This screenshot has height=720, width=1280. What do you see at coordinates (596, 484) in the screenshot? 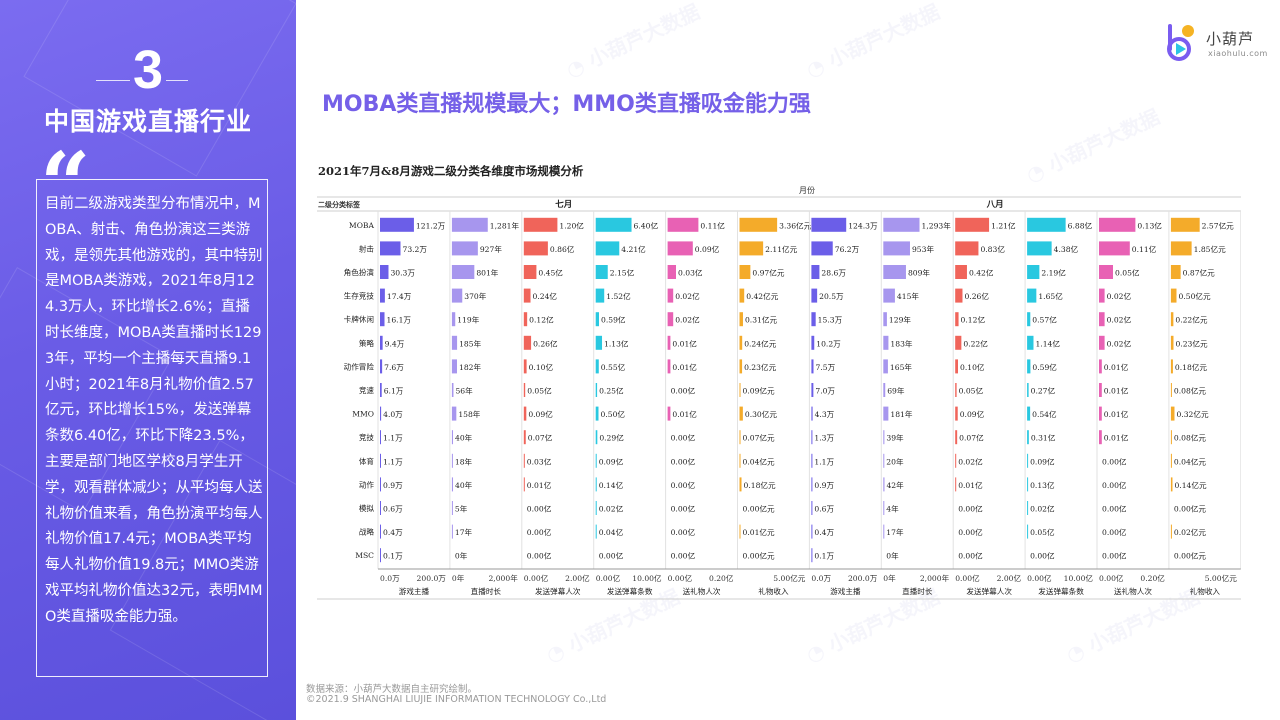
I see `bar-七月-发送弹幕条数-动作` at bounding box center [596, 484].